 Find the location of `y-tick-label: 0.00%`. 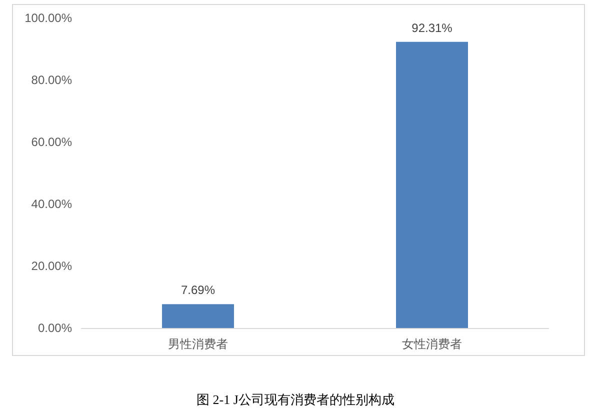

y-tick-label: 0.00% is located at coordinates (55, 328).